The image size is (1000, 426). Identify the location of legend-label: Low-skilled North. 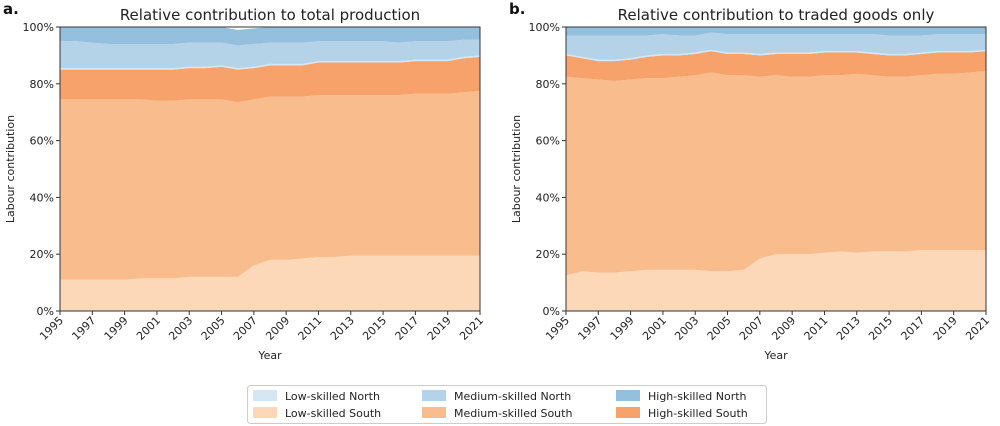
(332, 396).